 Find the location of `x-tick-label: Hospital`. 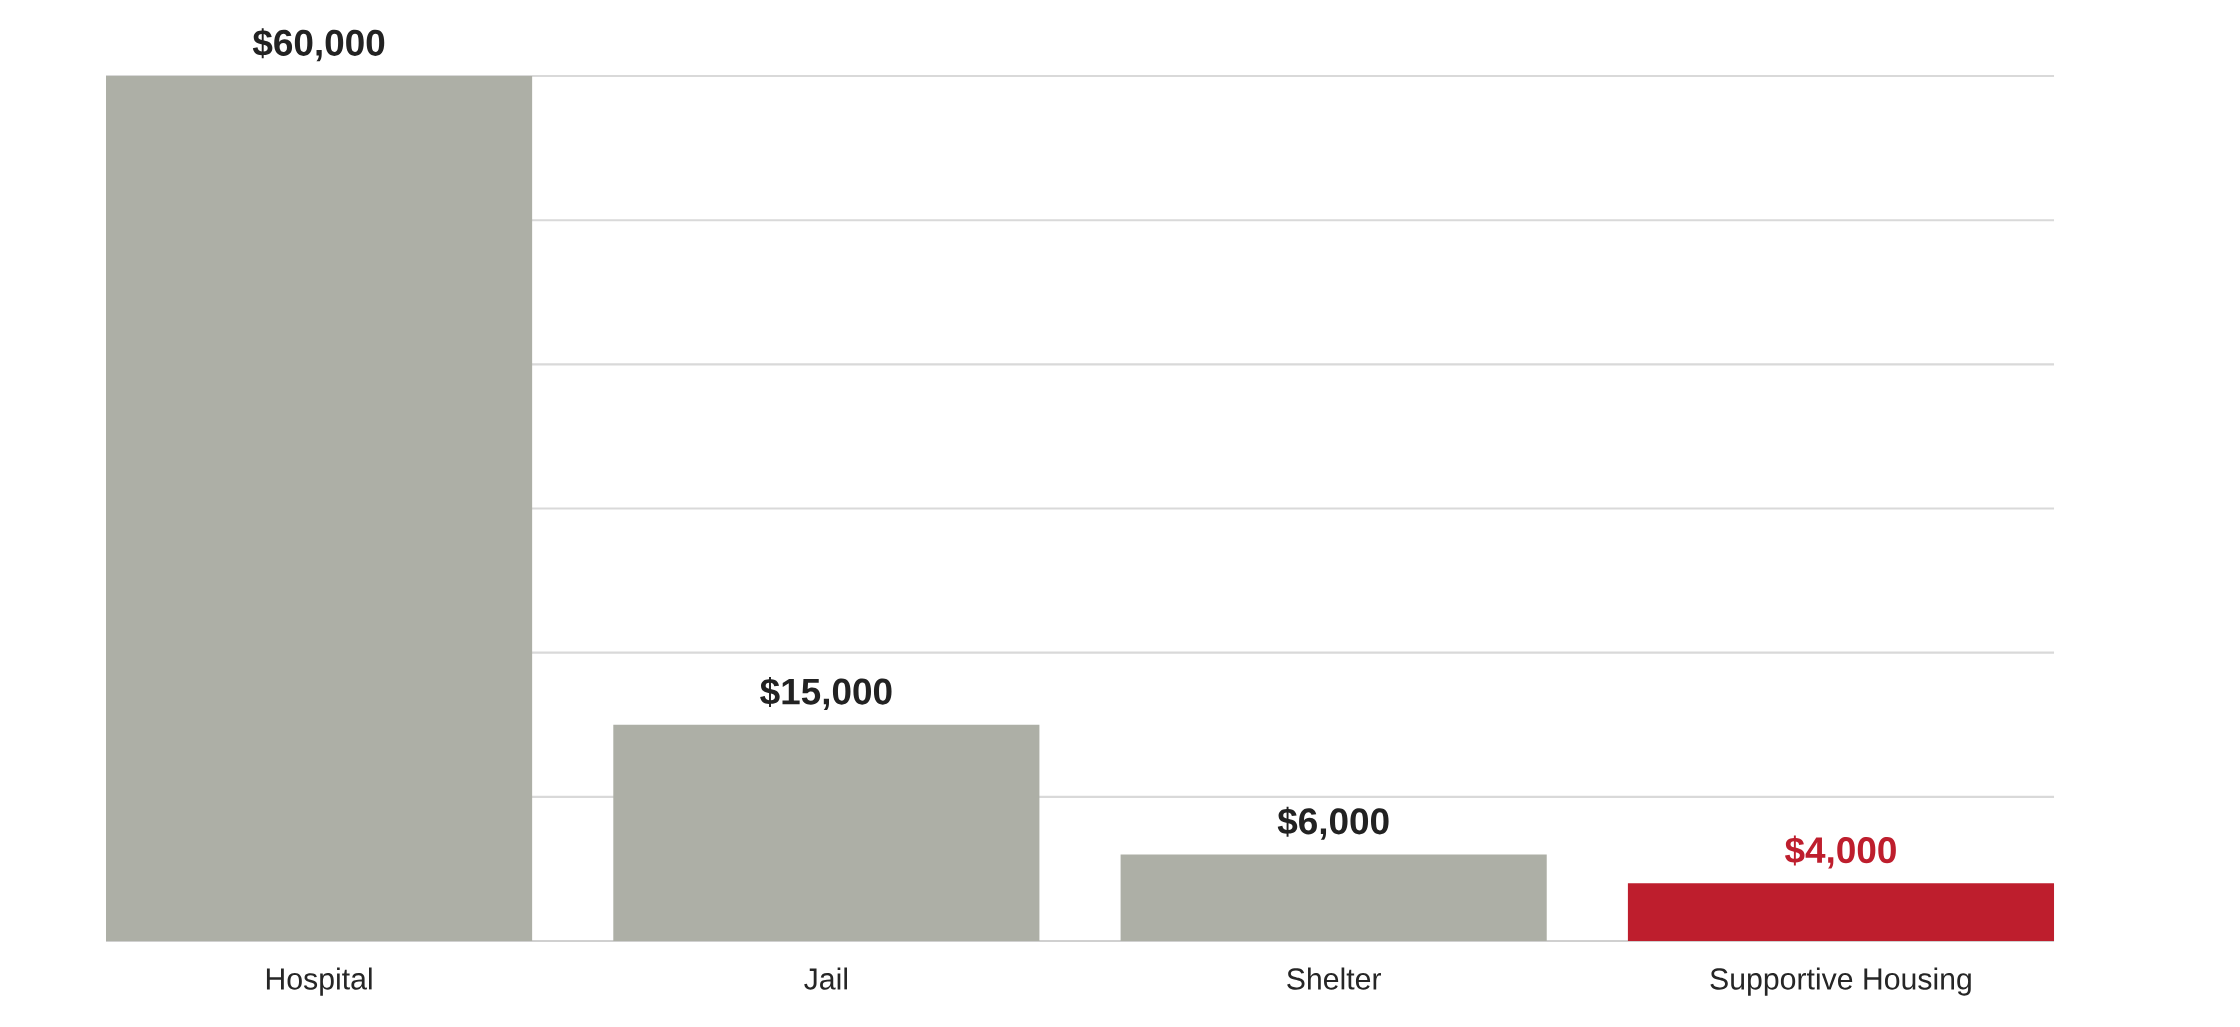

x-tick-label: Hospital is located at coordinates (319, 981).